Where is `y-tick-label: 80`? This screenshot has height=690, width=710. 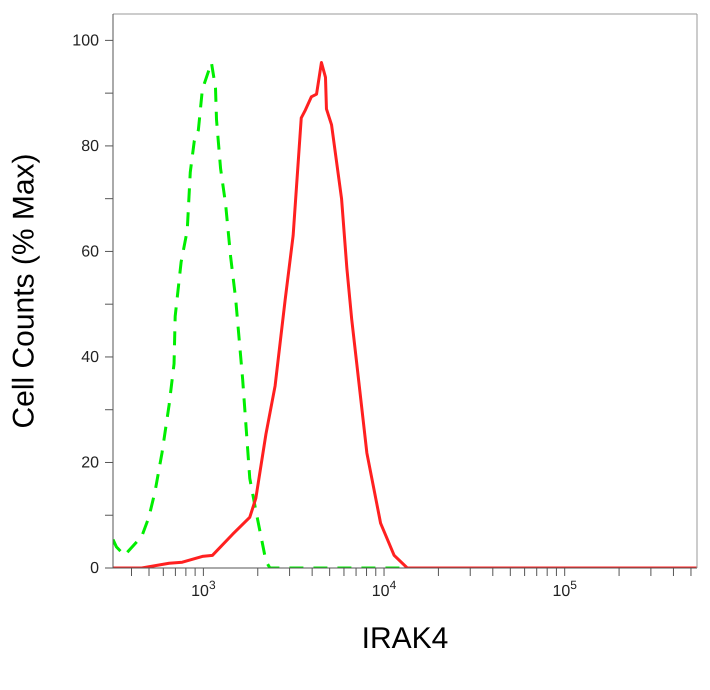 y-tick-label: 80 is located at coordinates (90, 146).